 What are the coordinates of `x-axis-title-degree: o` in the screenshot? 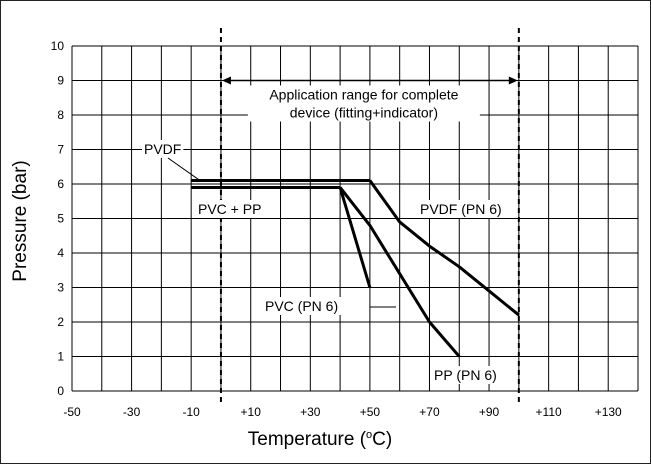 It's located at (369, 435).